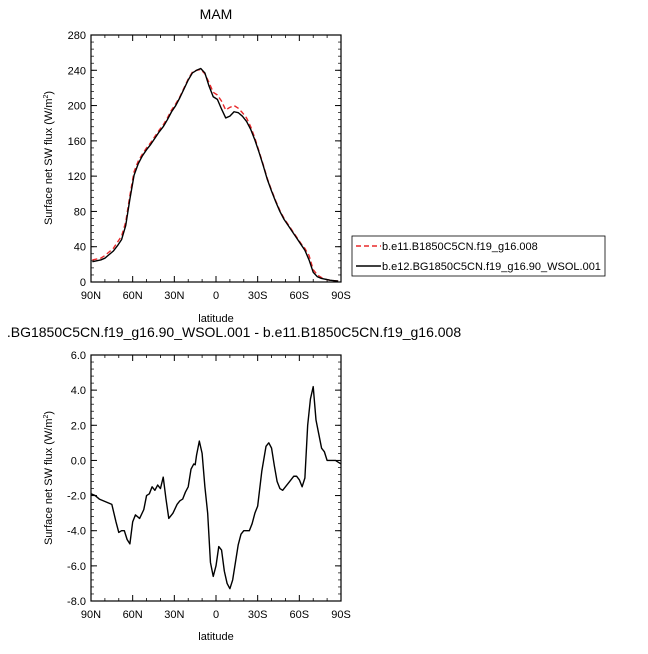 This screenshot has width=648, height=654. What do you see at coordinates (76, 602) in the screenshot?
I see `bottom-y-tick-label: -8.0` at bounding box center [76, 602].